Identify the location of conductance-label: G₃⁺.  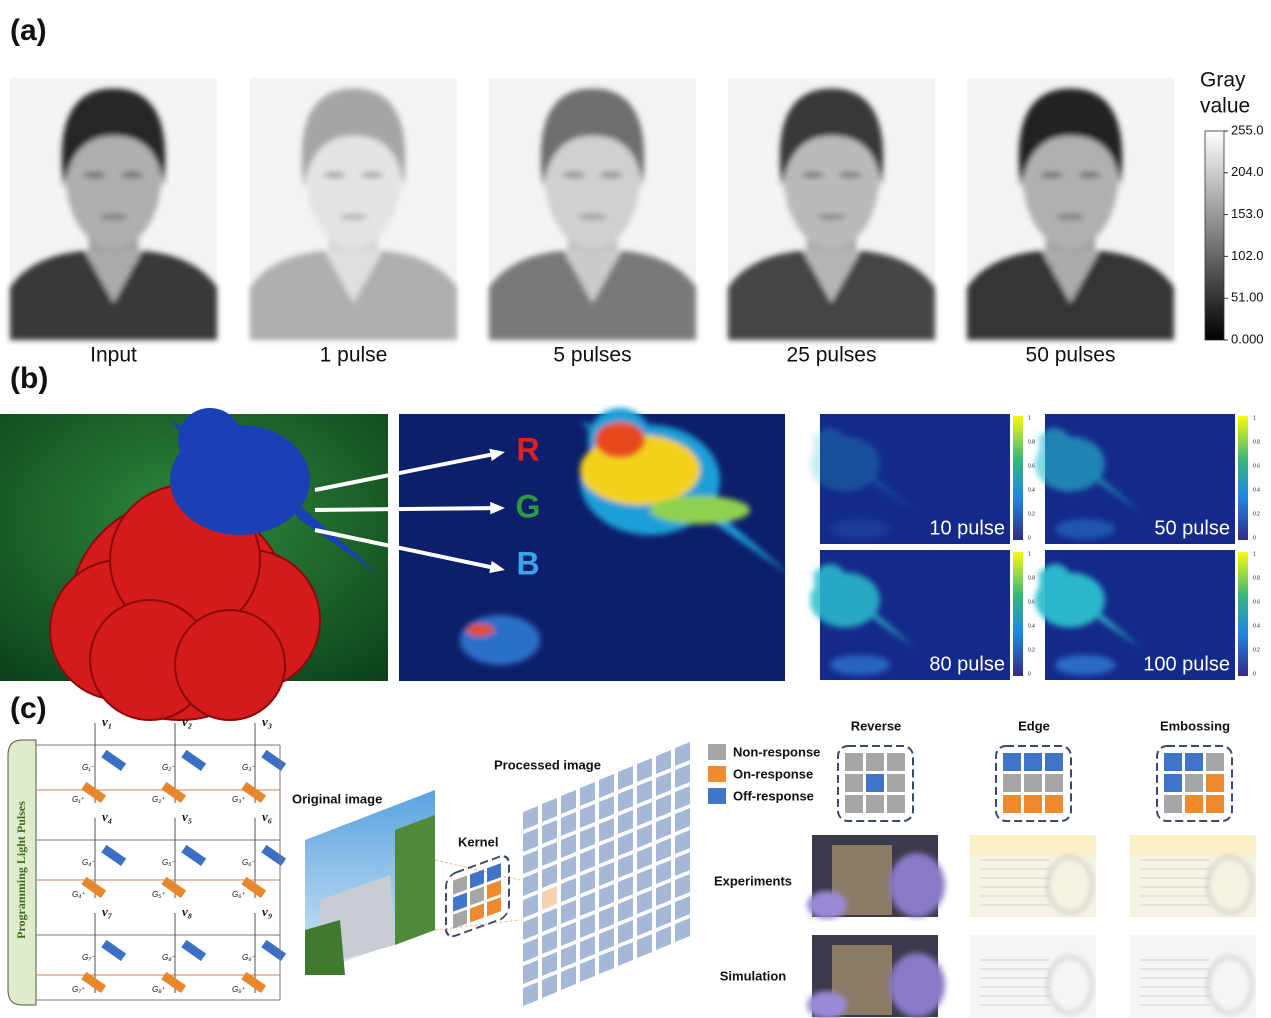
(239, 799).